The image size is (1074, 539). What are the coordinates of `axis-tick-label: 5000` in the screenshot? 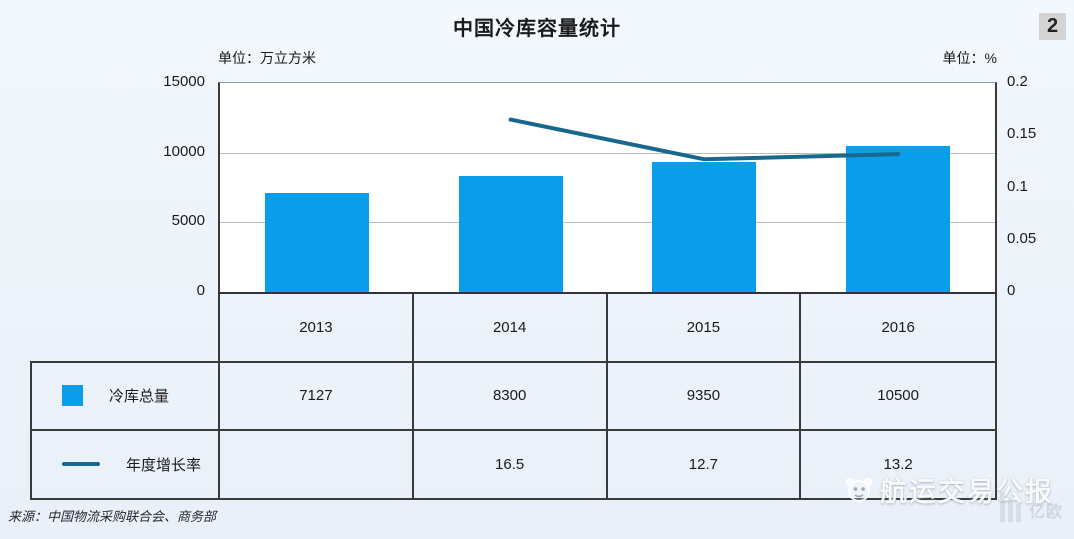 It's located at (188, 221).